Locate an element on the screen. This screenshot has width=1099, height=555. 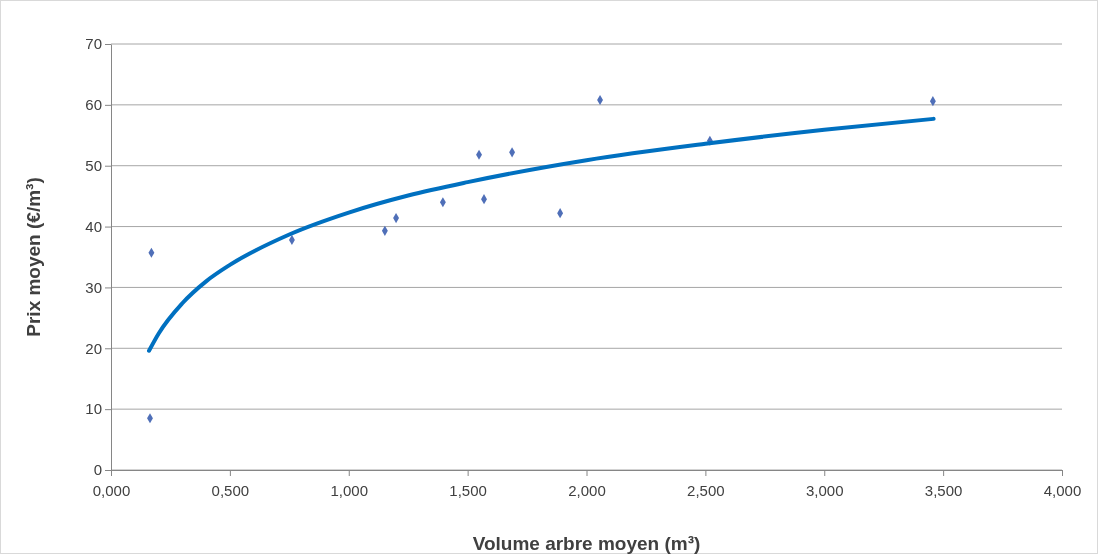
y-axis-title: Prix moyen (€/m³) is located at coordinates (33, 257).